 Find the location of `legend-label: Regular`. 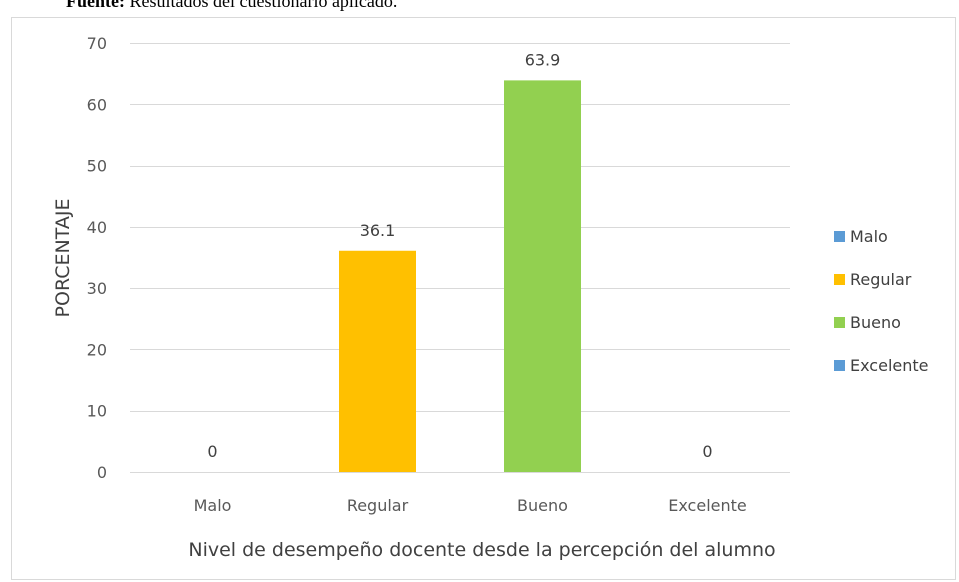

legend-label: Regular is located at coordinates (881, 279).